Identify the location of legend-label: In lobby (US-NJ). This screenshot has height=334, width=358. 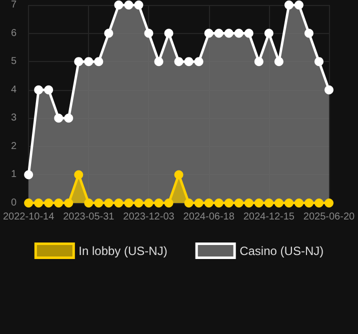
(123, 251).